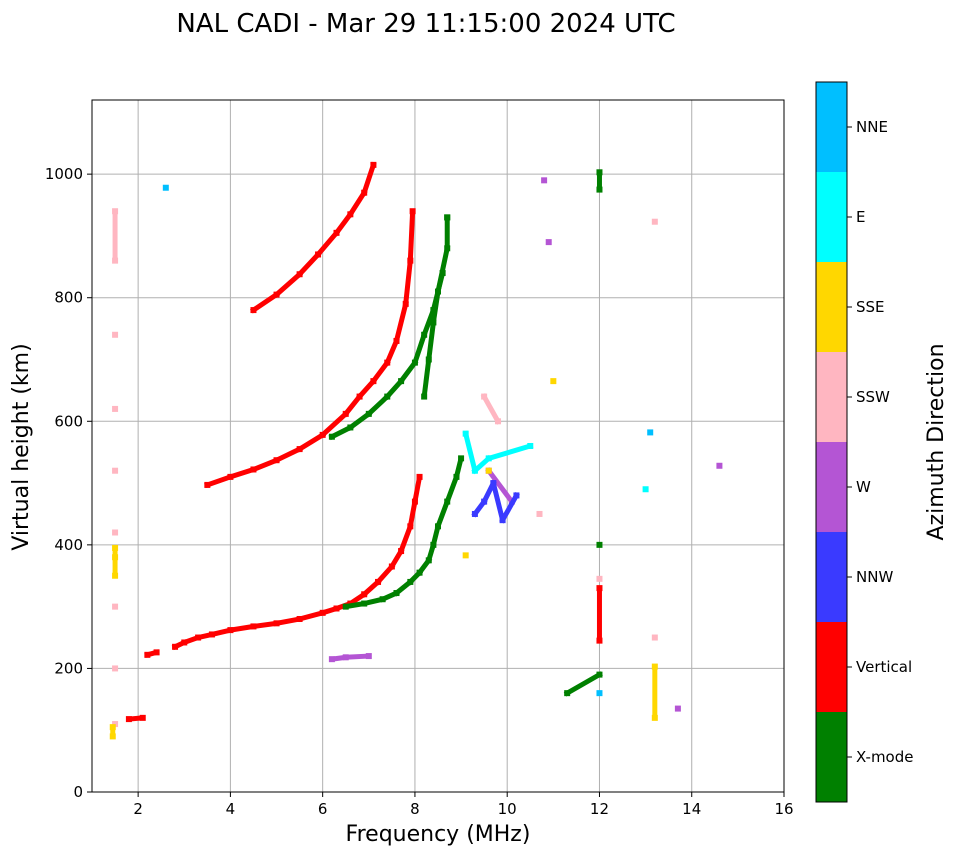  I want to click on x-tick-label: 10, so click(507, 809).